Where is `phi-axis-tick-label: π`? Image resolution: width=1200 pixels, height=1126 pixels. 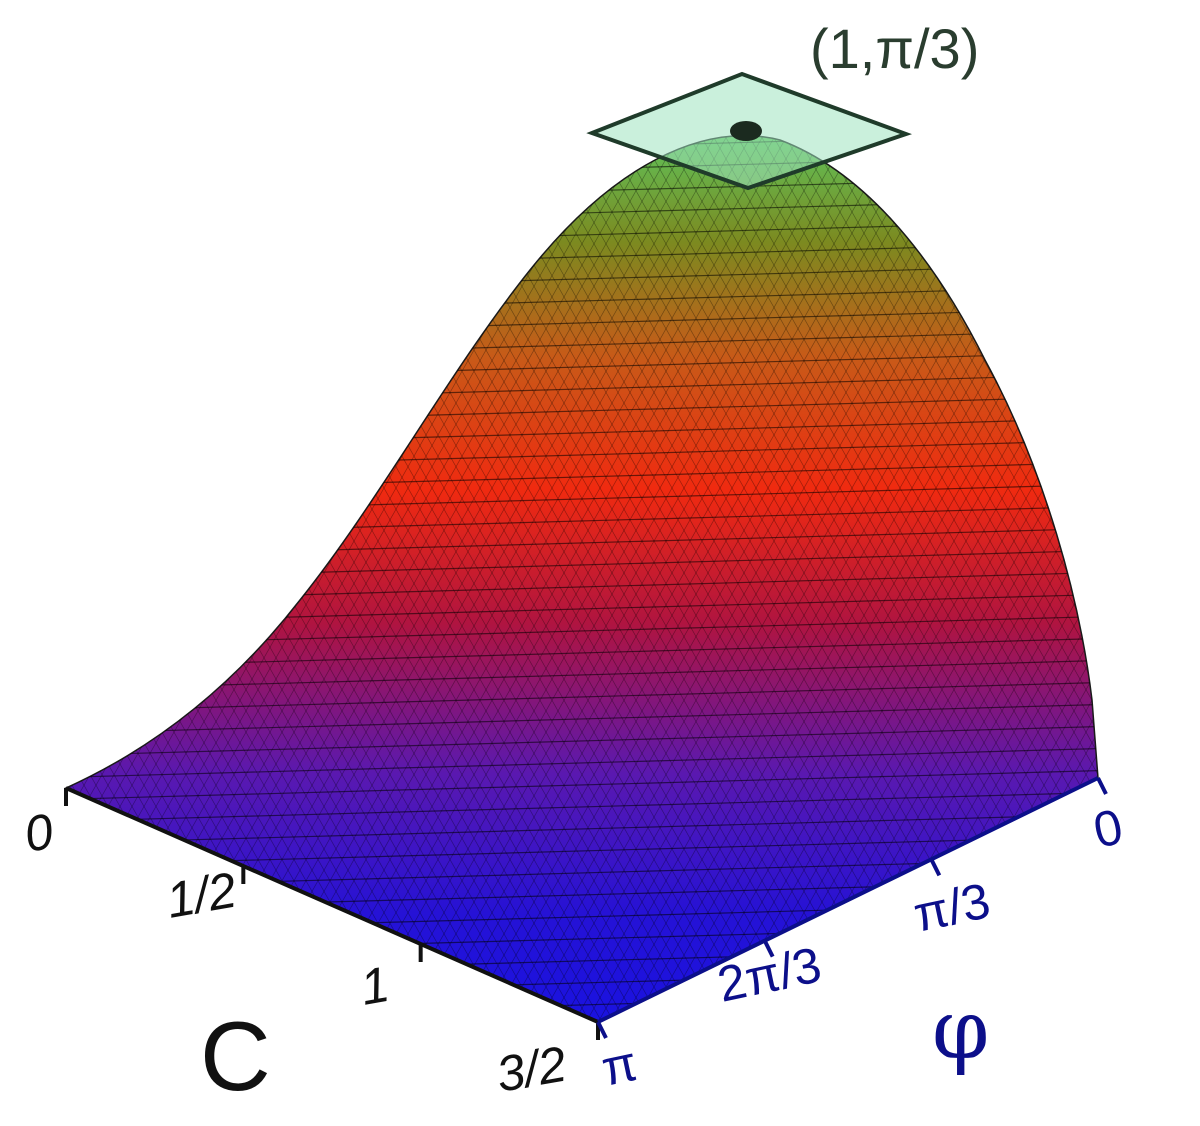 phi-axis-tick-label: π is located at coordinates (619, 1066).